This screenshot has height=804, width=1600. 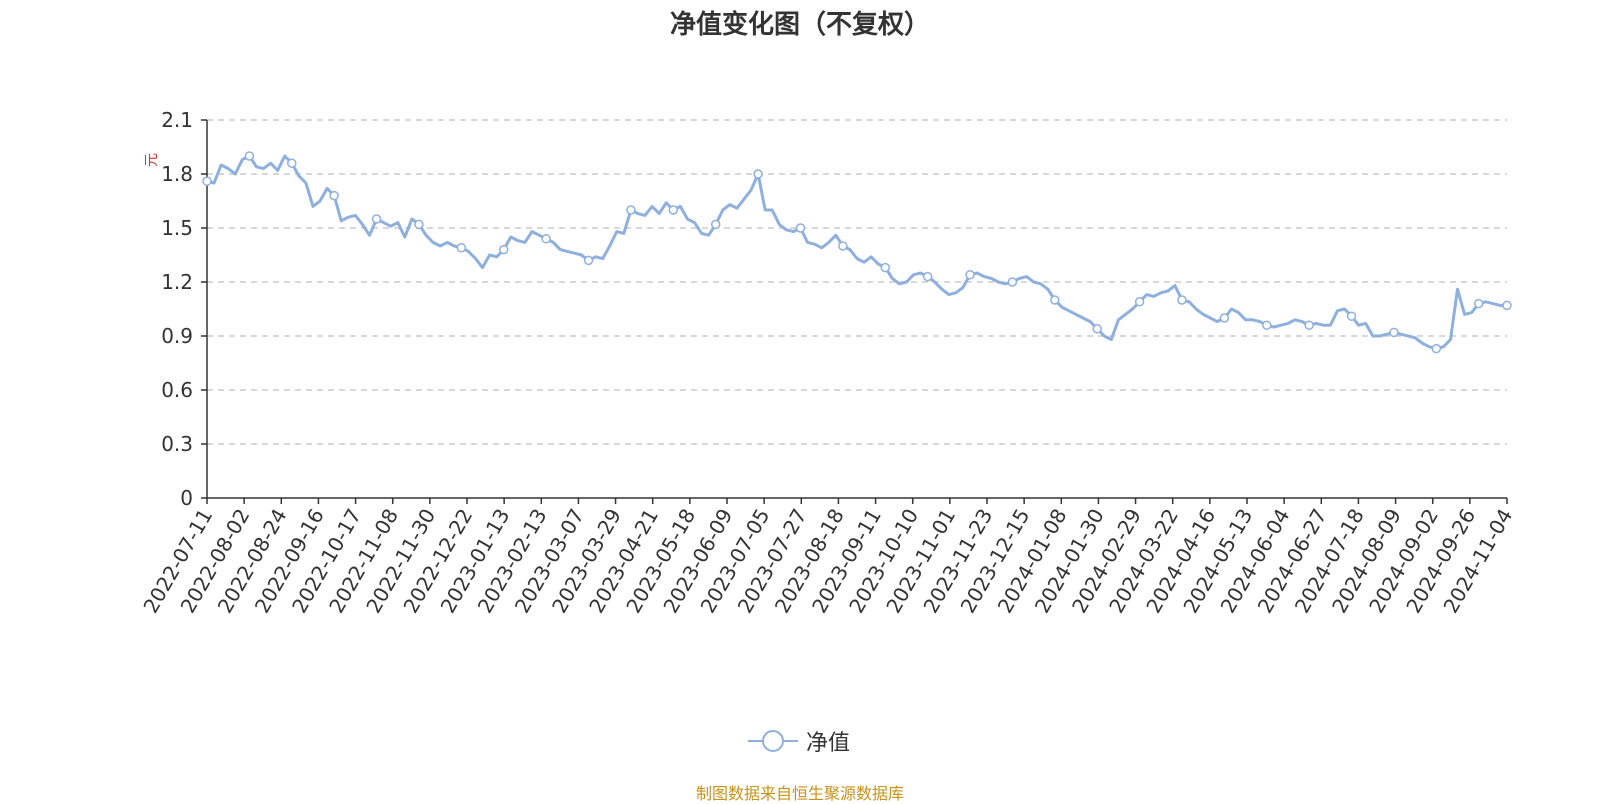 I want to click on legend-label: 净值, so click(x=828, y=743).